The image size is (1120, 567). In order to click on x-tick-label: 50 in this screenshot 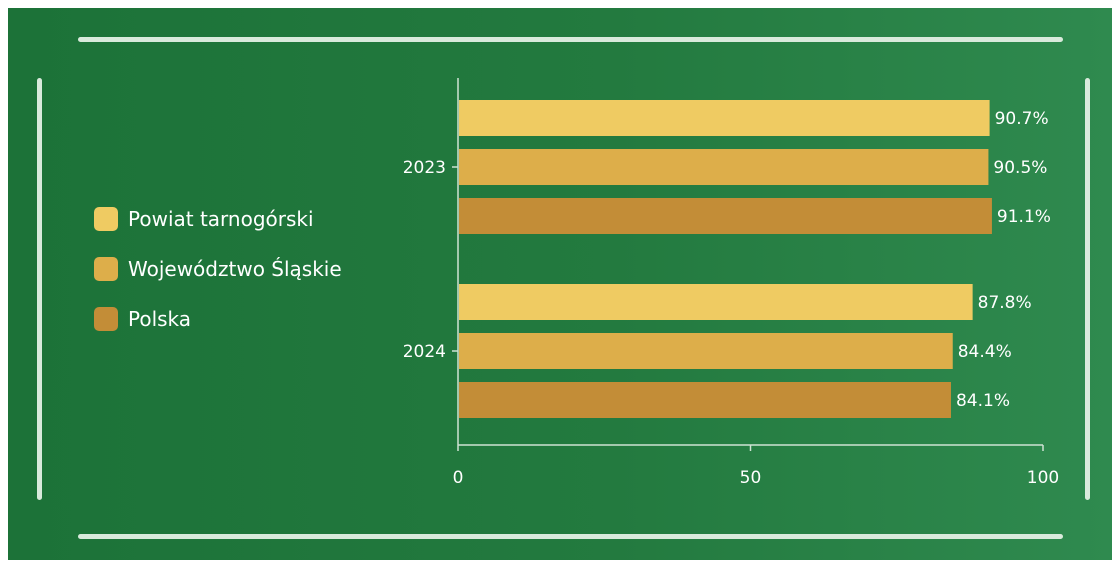, I will do `click(751, 478)`.